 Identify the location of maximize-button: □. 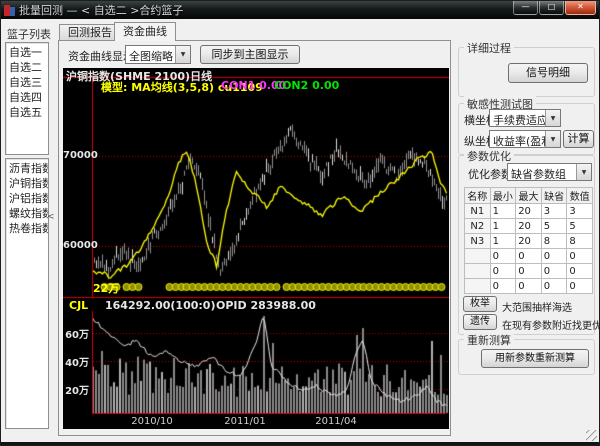
(551, 8).